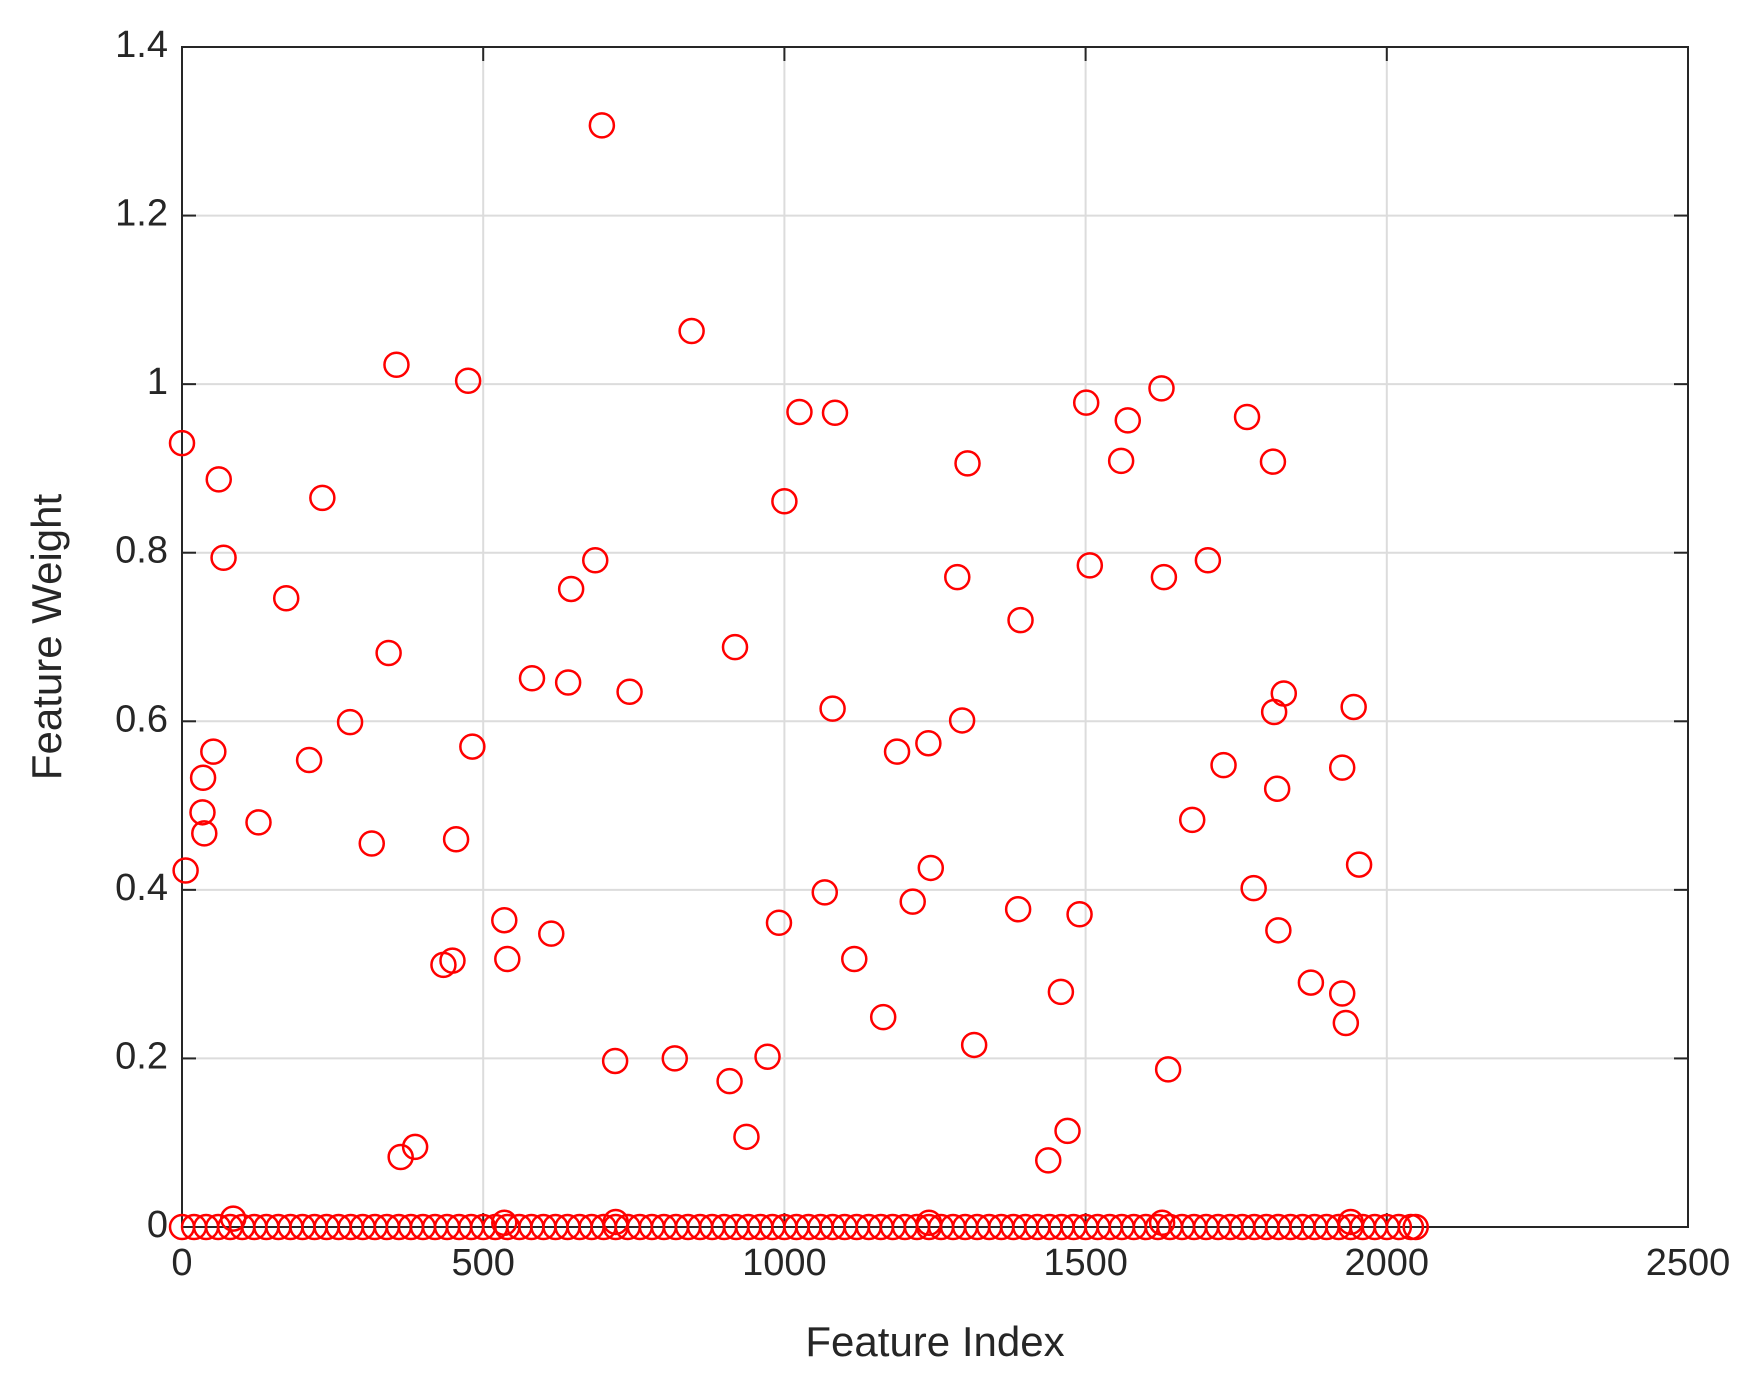  I want to click on y-tick-label: 1.4, so click(141, 45).